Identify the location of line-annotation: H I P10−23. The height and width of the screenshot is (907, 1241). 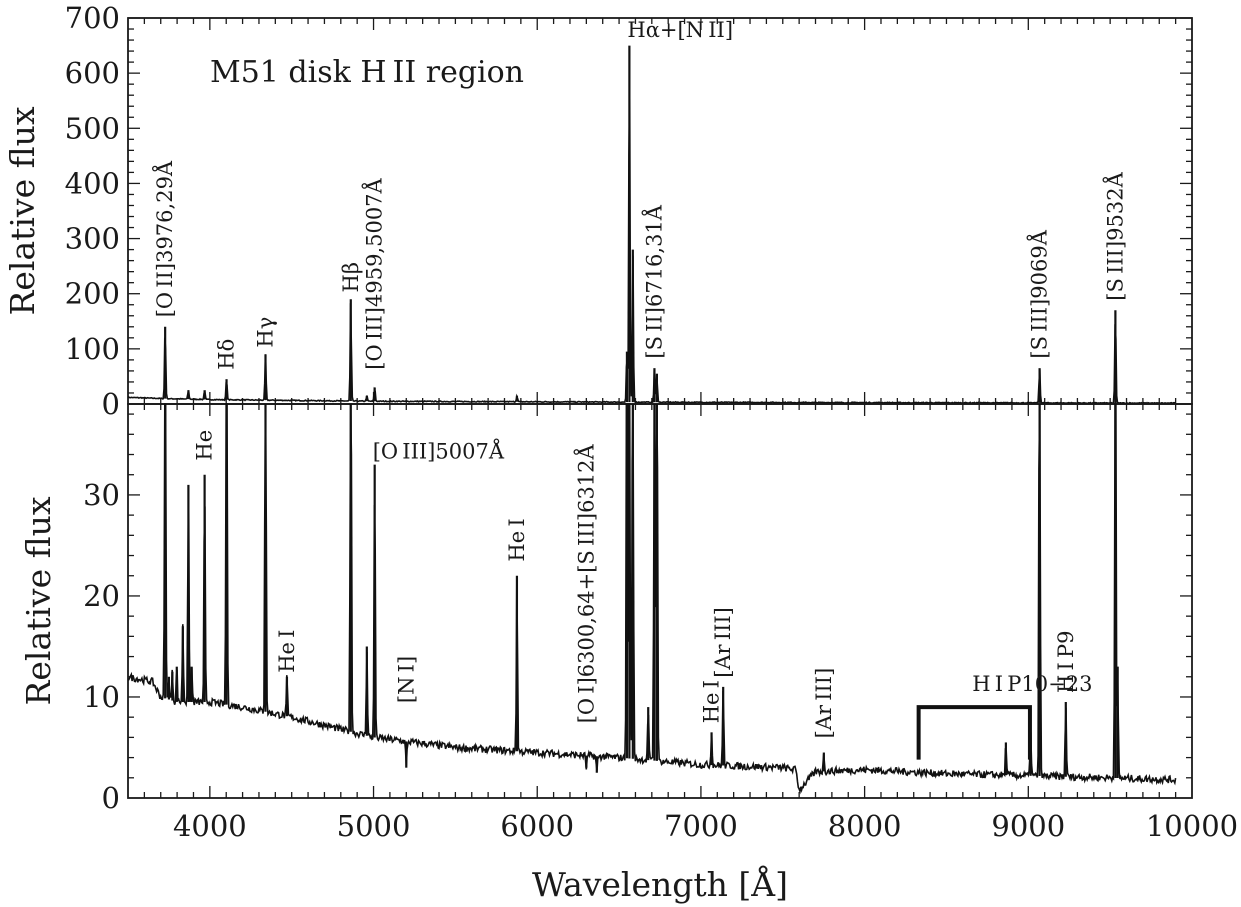
(1032, 684).